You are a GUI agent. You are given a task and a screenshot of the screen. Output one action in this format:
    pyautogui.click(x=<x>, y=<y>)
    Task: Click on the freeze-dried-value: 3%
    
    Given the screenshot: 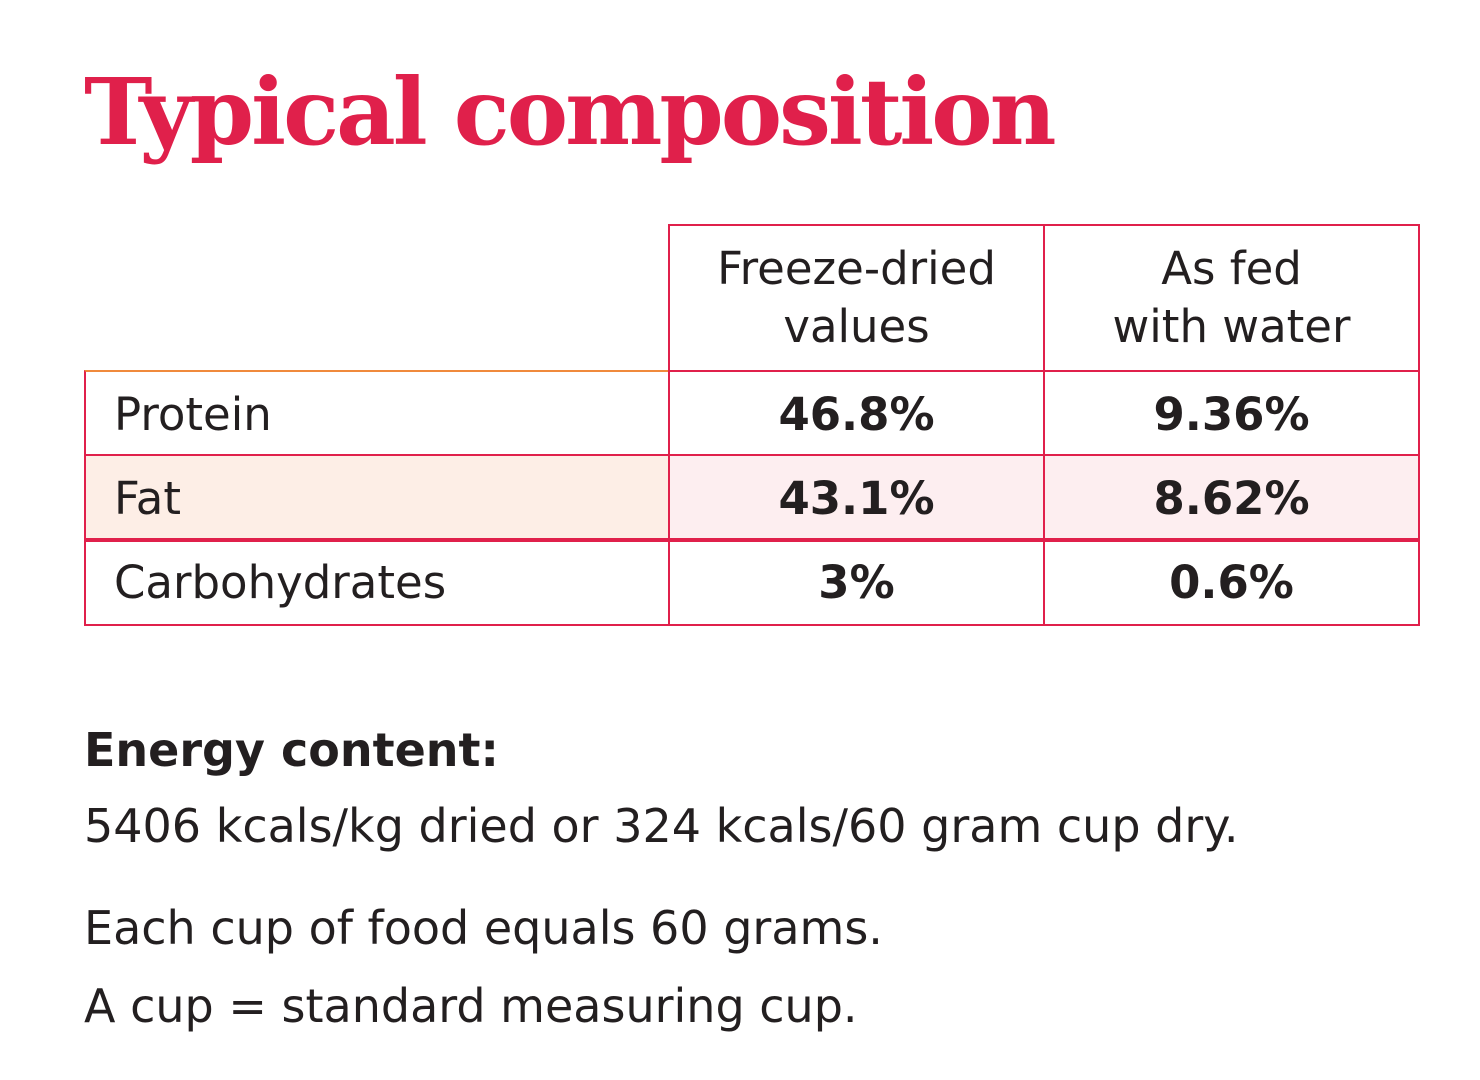 What is the action you would take?
    pyautogui.click(x=856, y=582)
    